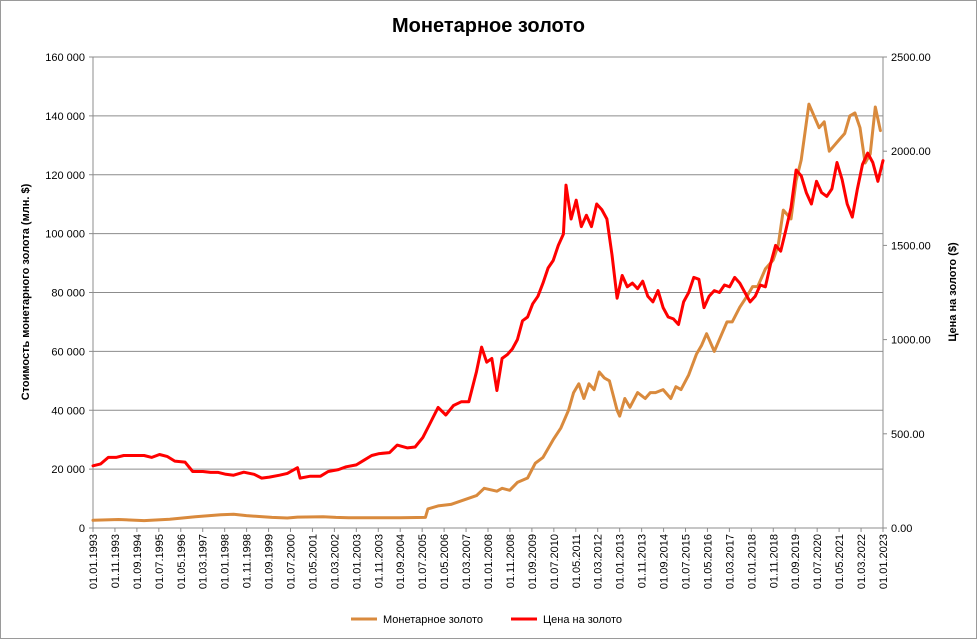 Image resolution: width=977 pixels, height=639 pixels. I want to click on y-tick-label: 20 000, so click(68, 470).